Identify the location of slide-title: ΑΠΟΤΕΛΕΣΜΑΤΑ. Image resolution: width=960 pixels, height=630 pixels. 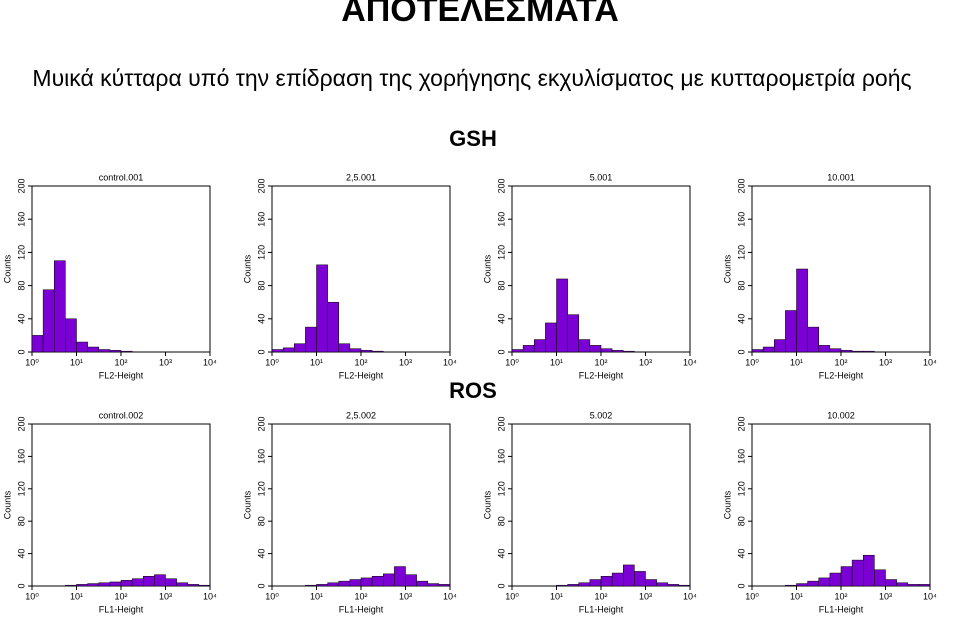
(480, 14).